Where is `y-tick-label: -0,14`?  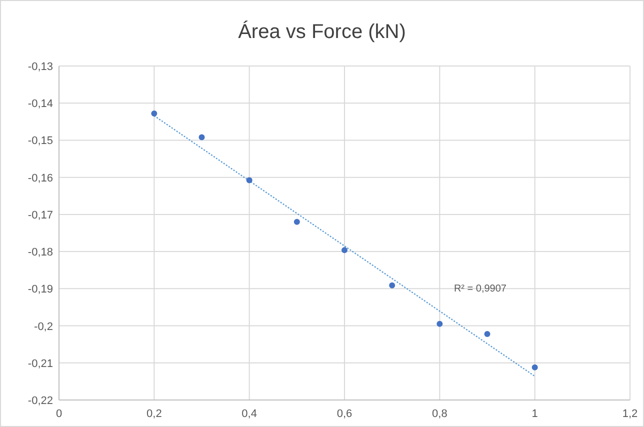 y-tick-label: -0,14 is located at coordinates (40, 104).